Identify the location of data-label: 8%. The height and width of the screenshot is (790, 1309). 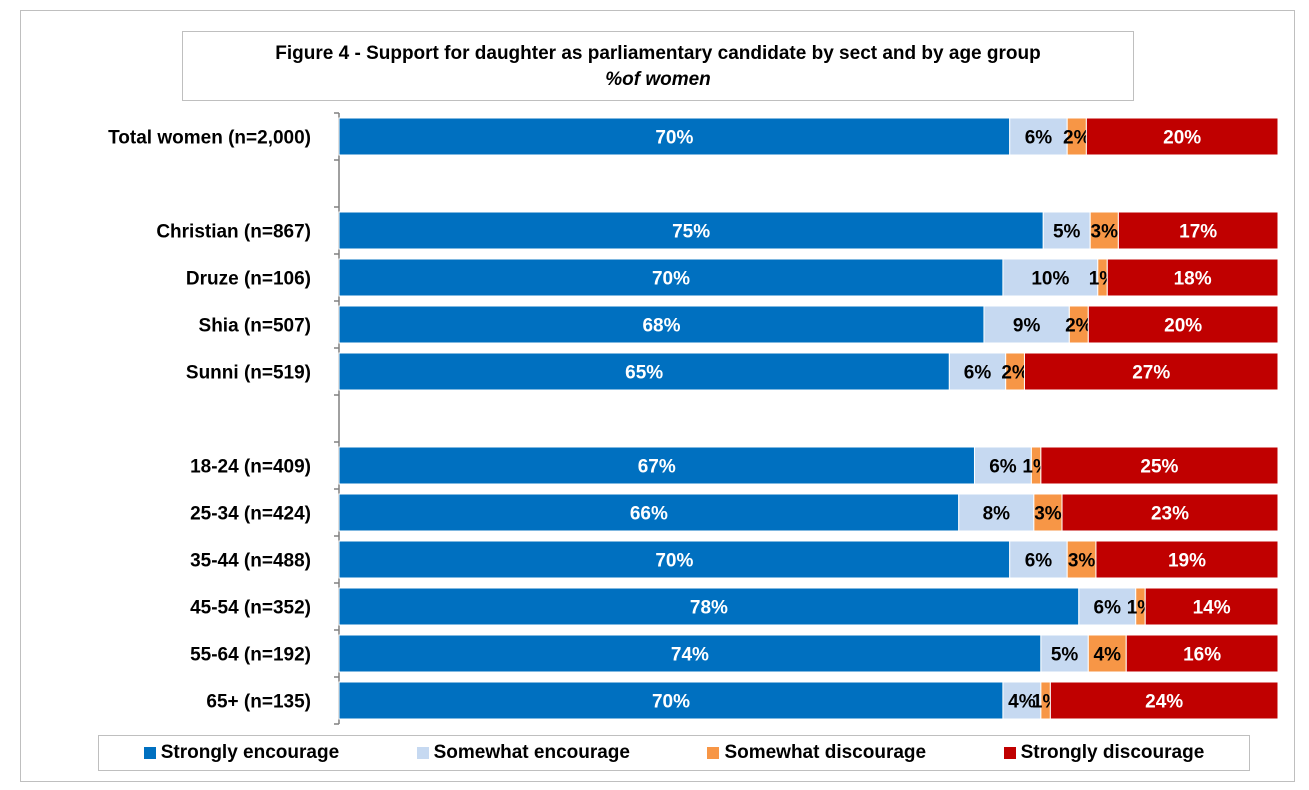
(997, 514).